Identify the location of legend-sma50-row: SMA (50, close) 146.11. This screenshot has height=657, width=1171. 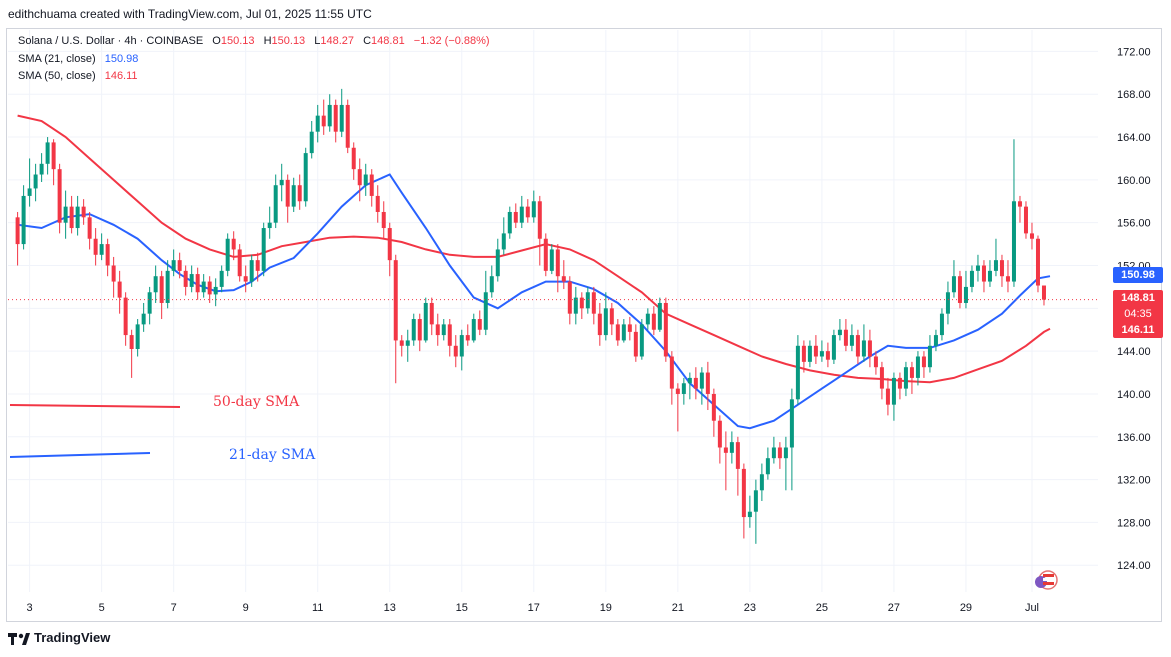
(78, 76).